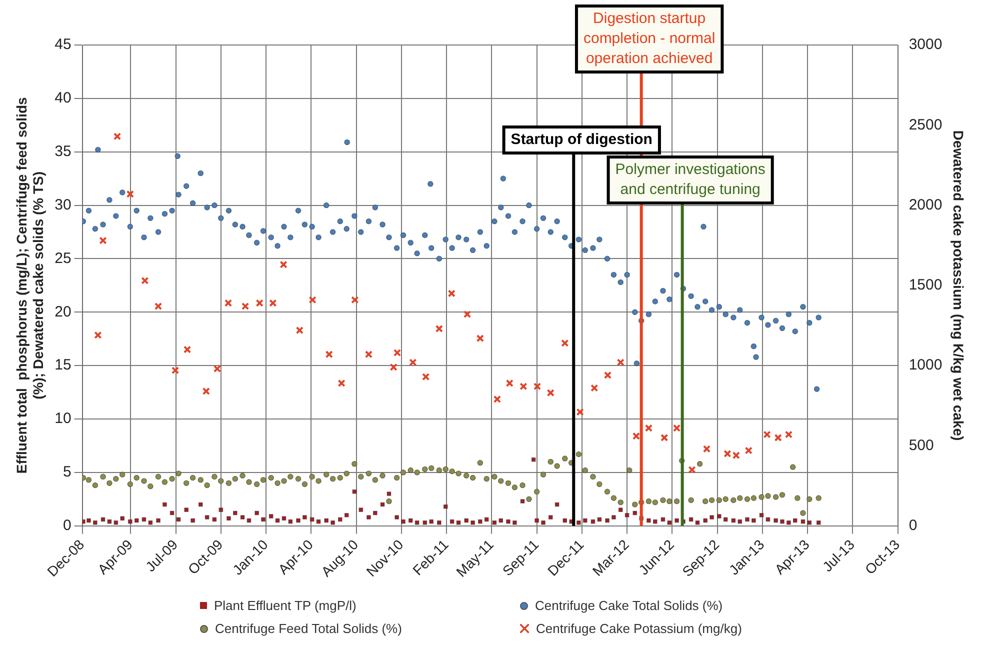 The width and height of the screenshot is (990, 662). Describe the element at coordinates (63, 45) in the screenshot. I see `y-tick-label: 45` at that location.